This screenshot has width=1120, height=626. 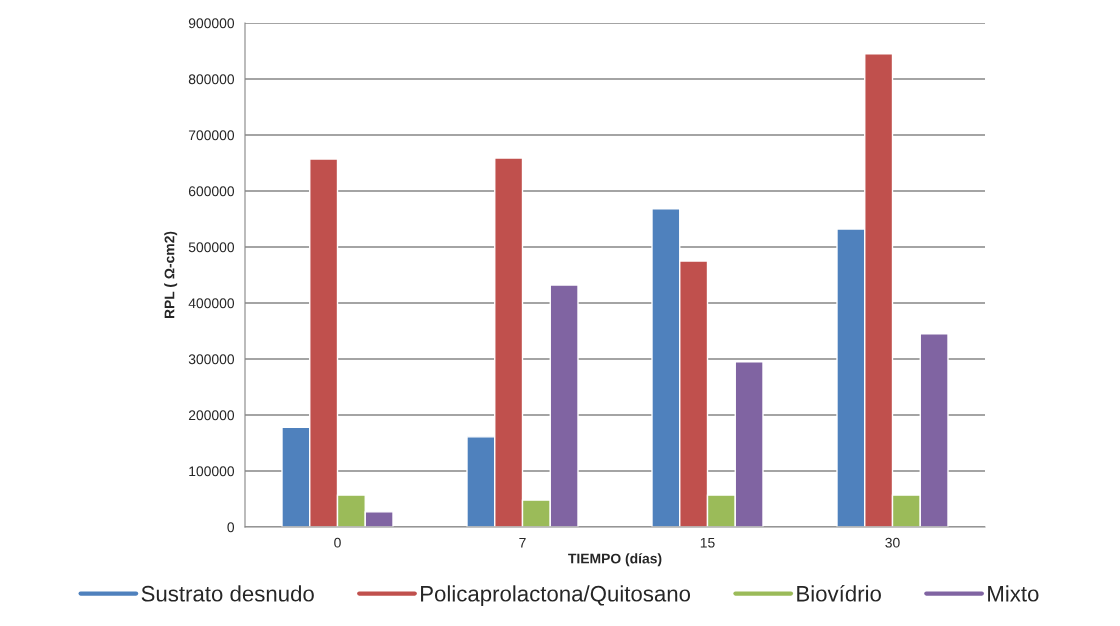 I want to click on x-axis-title: TIEMPO (días), so click(x=615, y=560).